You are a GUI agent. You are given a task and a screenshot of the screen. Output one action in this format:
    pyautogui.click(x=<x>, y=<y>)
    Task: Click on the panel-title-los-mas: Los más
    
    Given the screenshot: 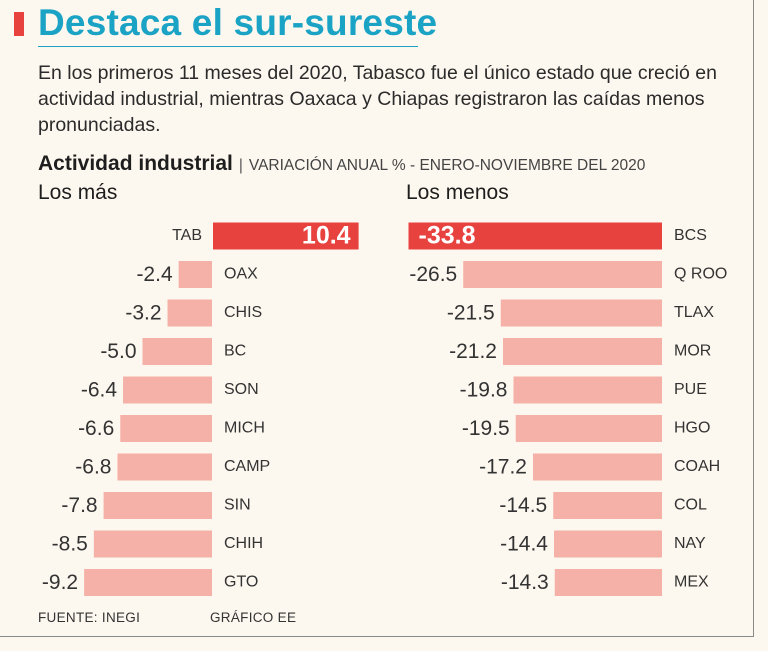 What is the action you would take?
    pyautogui.click(x=78, y=192)
    